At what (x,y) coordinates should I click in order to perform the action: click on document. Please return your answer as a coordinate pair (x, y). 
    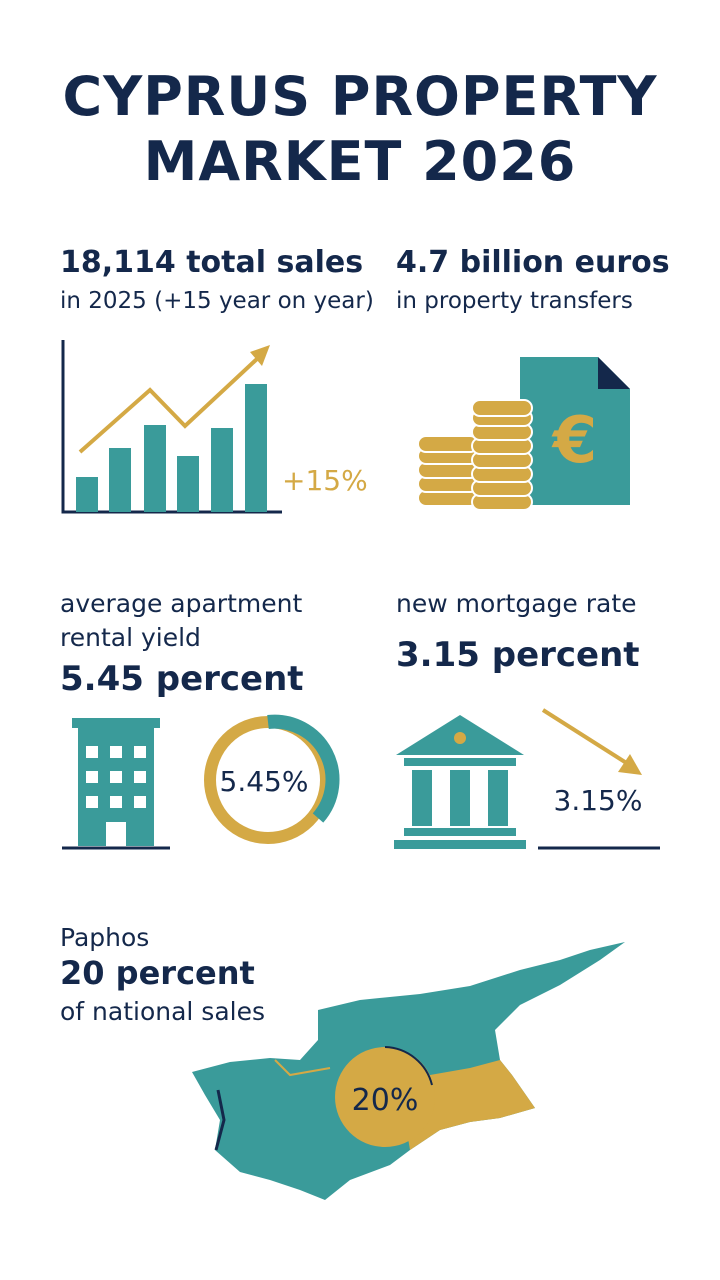
    Looking at the image, I should click on (575, 431).